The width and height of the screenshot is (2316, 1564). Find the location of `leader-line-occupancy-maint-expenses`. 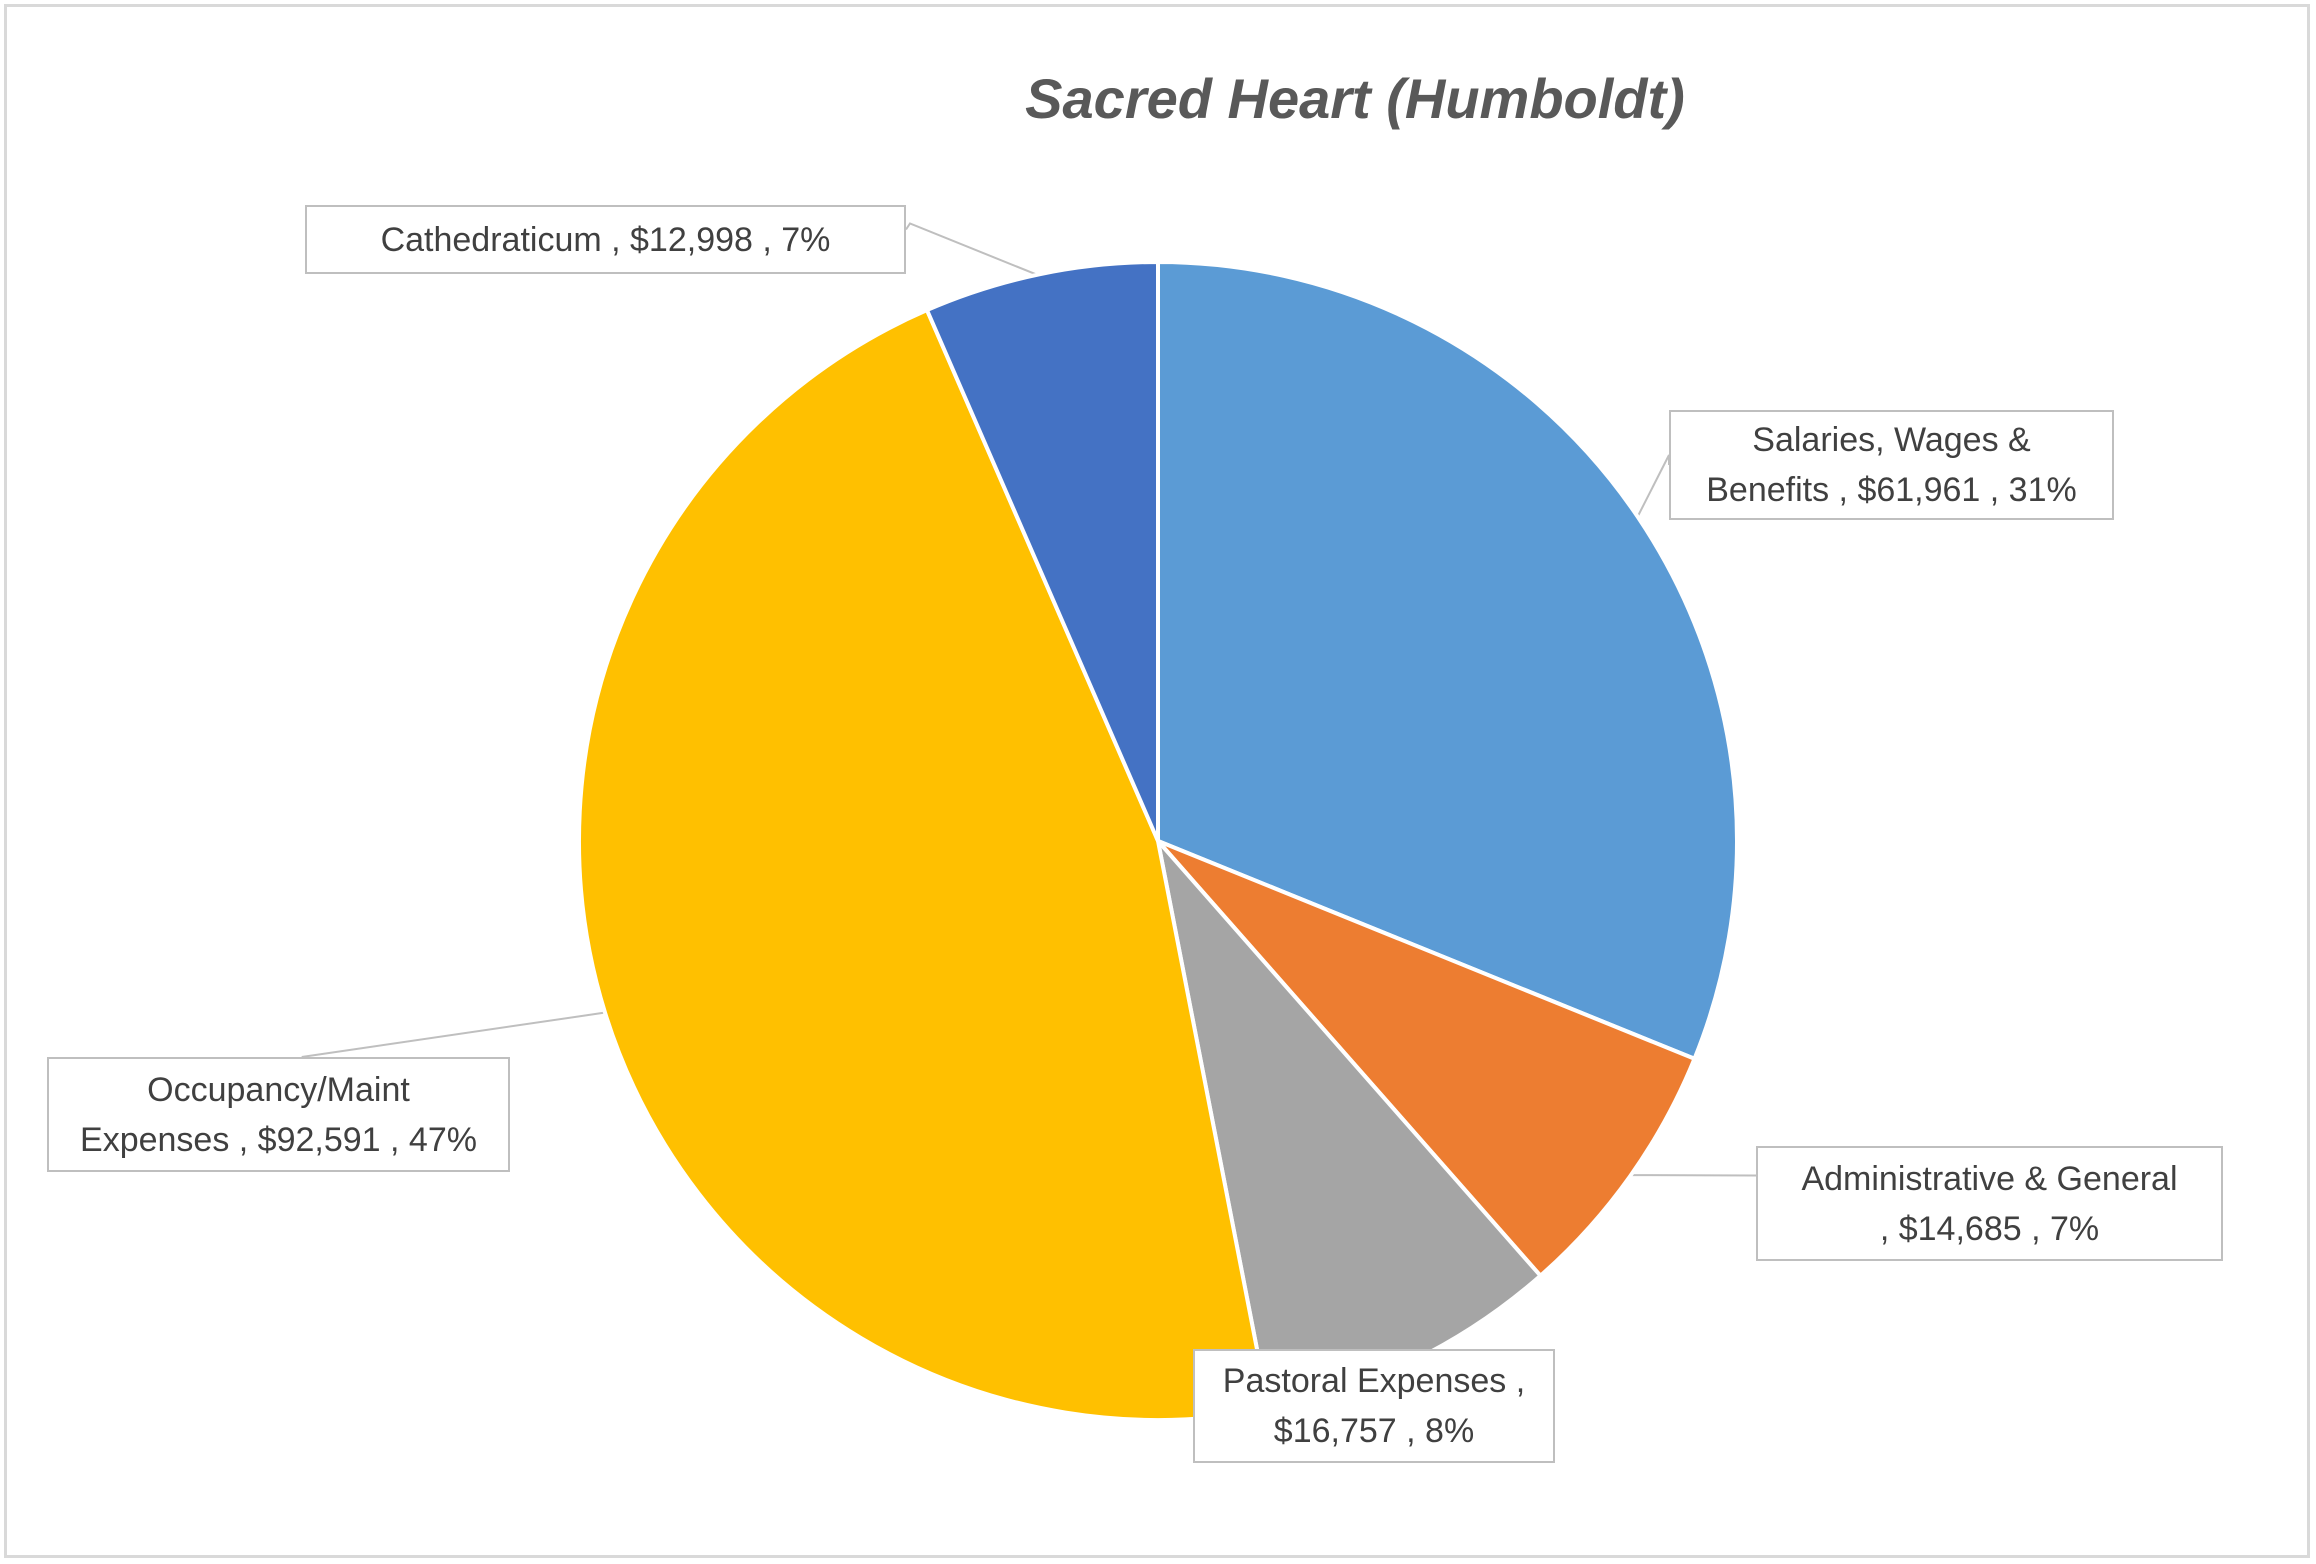

leader-line-occupancy-maint-expenses is located at coordinates (454, 1034).